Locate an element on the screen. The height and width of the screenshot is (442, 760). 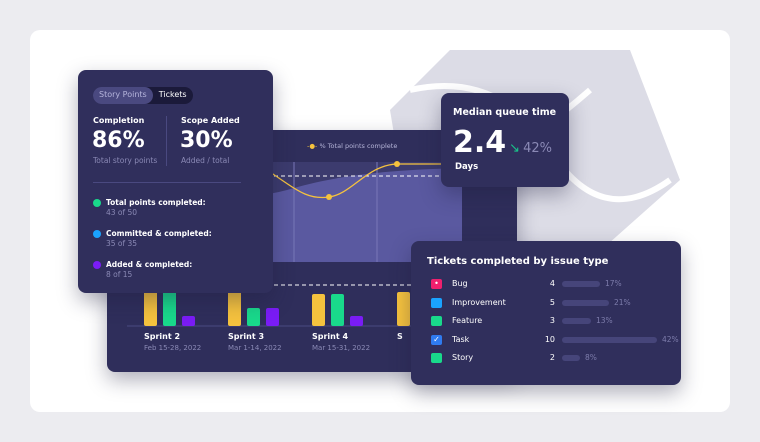
ticket-type: Task is located at coordinates (461, 339).